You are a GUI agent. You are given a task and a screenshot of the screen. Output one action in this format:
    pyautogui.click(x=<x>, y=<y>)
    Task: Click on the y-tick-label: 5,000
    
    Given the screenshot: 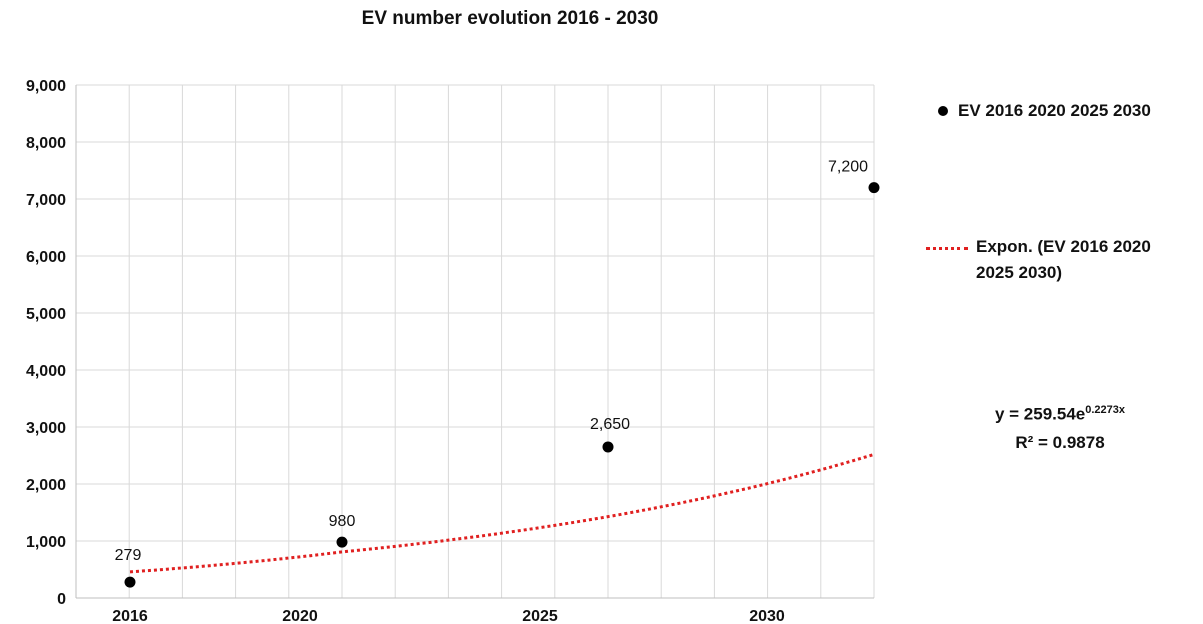 What is the action you would take?
    pyautogui.click(x=46, y=314)
    